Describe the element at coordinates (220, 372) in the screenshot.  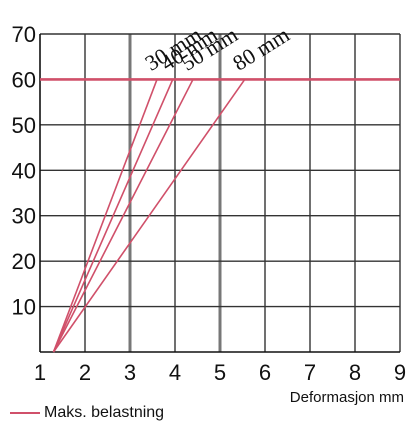
I see `x-tick-label: 5` at that location.